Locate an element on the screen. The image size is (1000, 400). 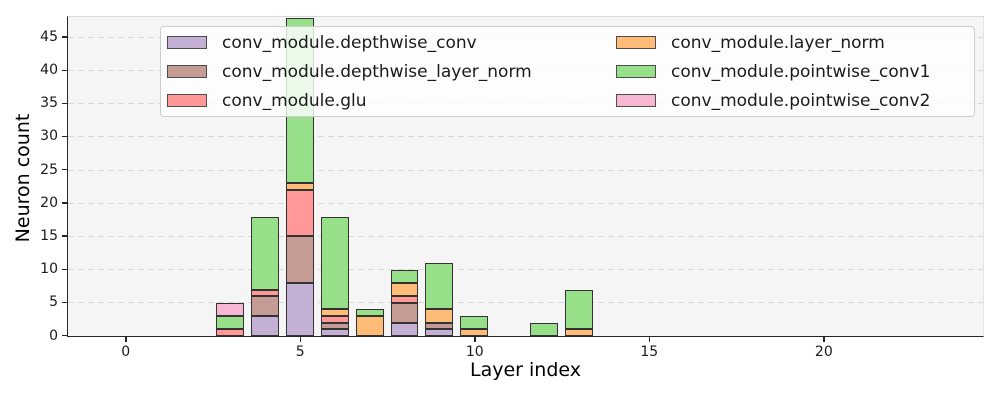
y-tick-label: 5 is located at coordinates (53, 302).